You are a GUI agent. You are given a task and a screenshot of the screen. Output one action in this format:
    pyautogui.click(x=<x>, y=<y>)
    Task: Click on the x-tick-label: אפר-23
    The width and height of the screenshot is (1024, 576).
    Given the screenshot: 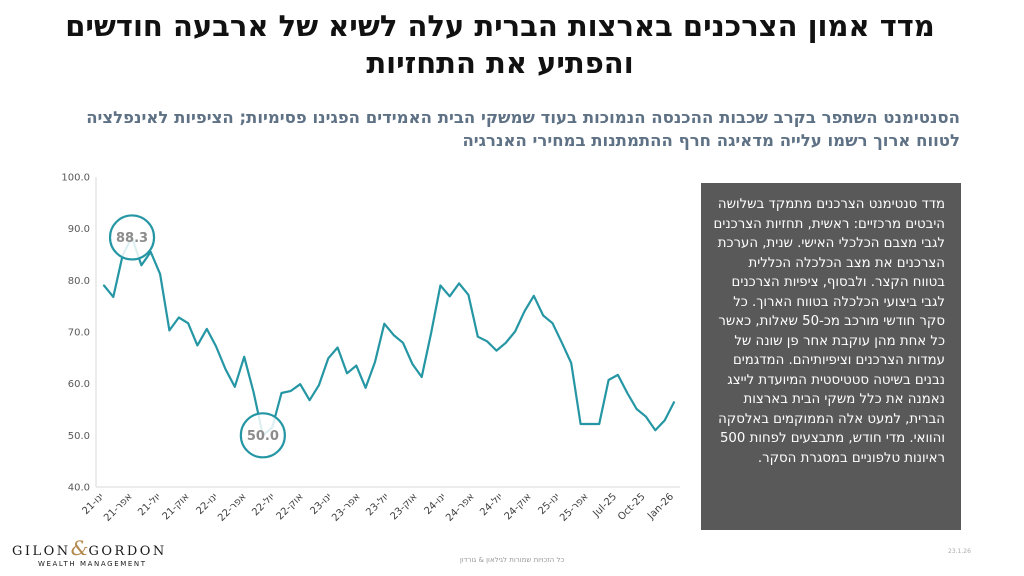 What is the action you would take?
    pyautogui.click(x=346, y=507)
    